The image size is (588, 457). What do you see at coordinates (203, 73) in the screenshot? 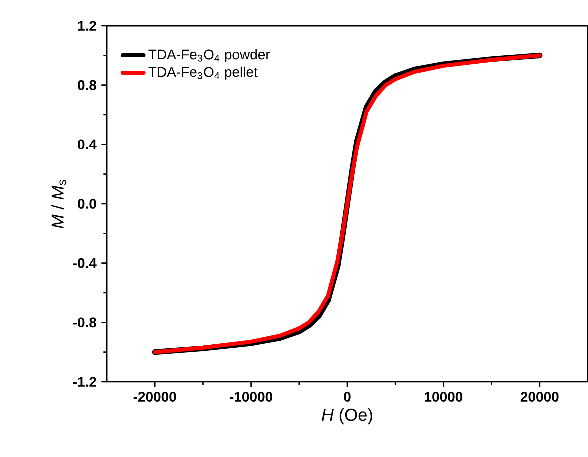
I see `legend-label: TDA-Fe$_{3}$O$_{4}$ pellet` at bounding box center [203, 73].